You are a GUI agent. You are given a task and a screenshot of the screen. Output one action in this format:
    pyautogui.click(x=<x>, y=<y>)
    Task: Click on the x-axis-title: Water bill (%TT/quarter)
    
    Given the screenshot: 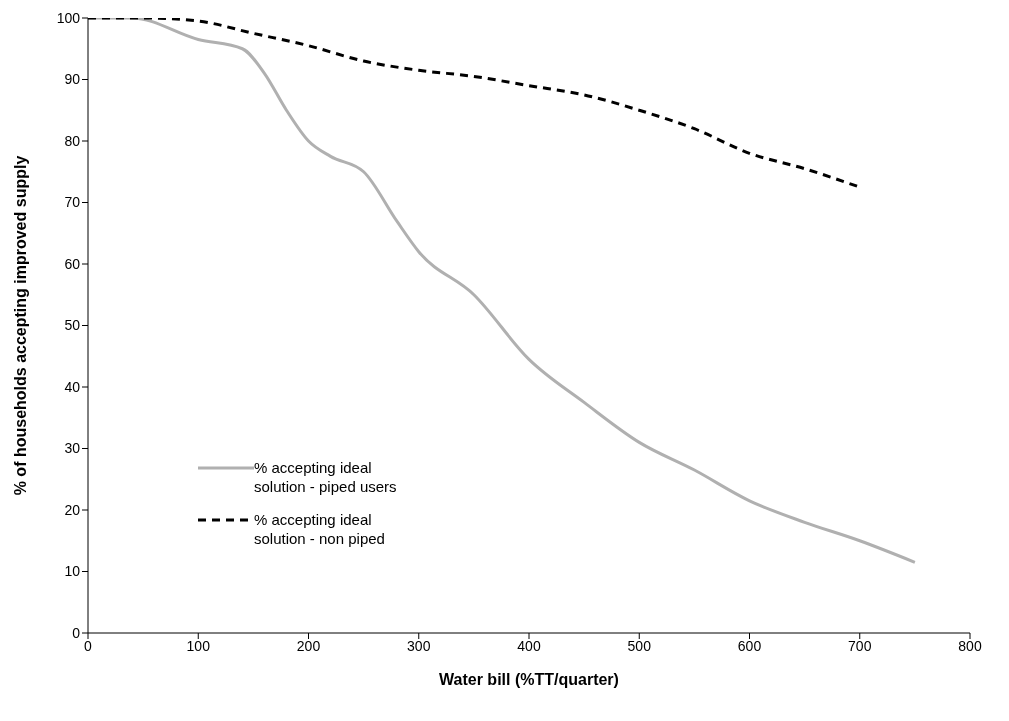 What is the action you would take?
    pyautogui.click(x=529, y=679)
    